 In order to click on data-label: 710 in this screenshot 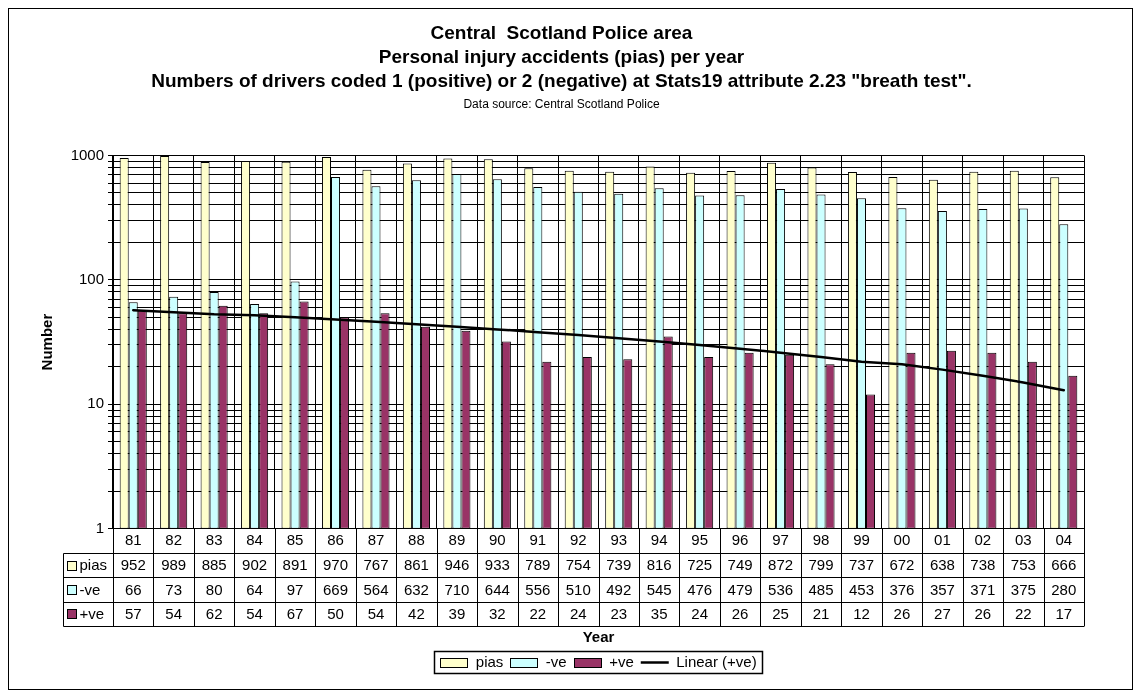, I will do `click(457, 589)`.